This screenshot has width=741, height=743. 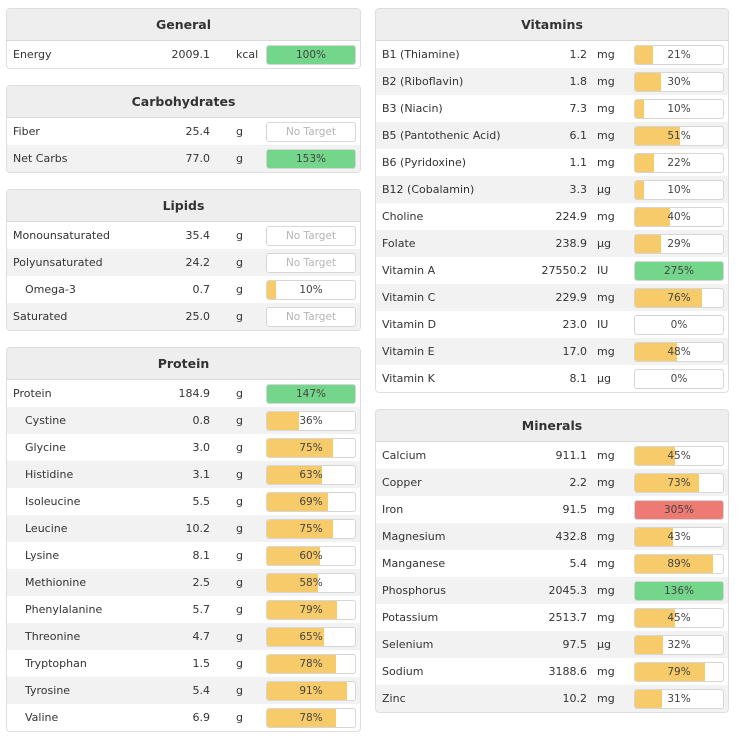 I want to click on nutrient-row-b1-thiamine: B1 (Thiamine) 1.2 mg 21%, so click(x=552, y=54).